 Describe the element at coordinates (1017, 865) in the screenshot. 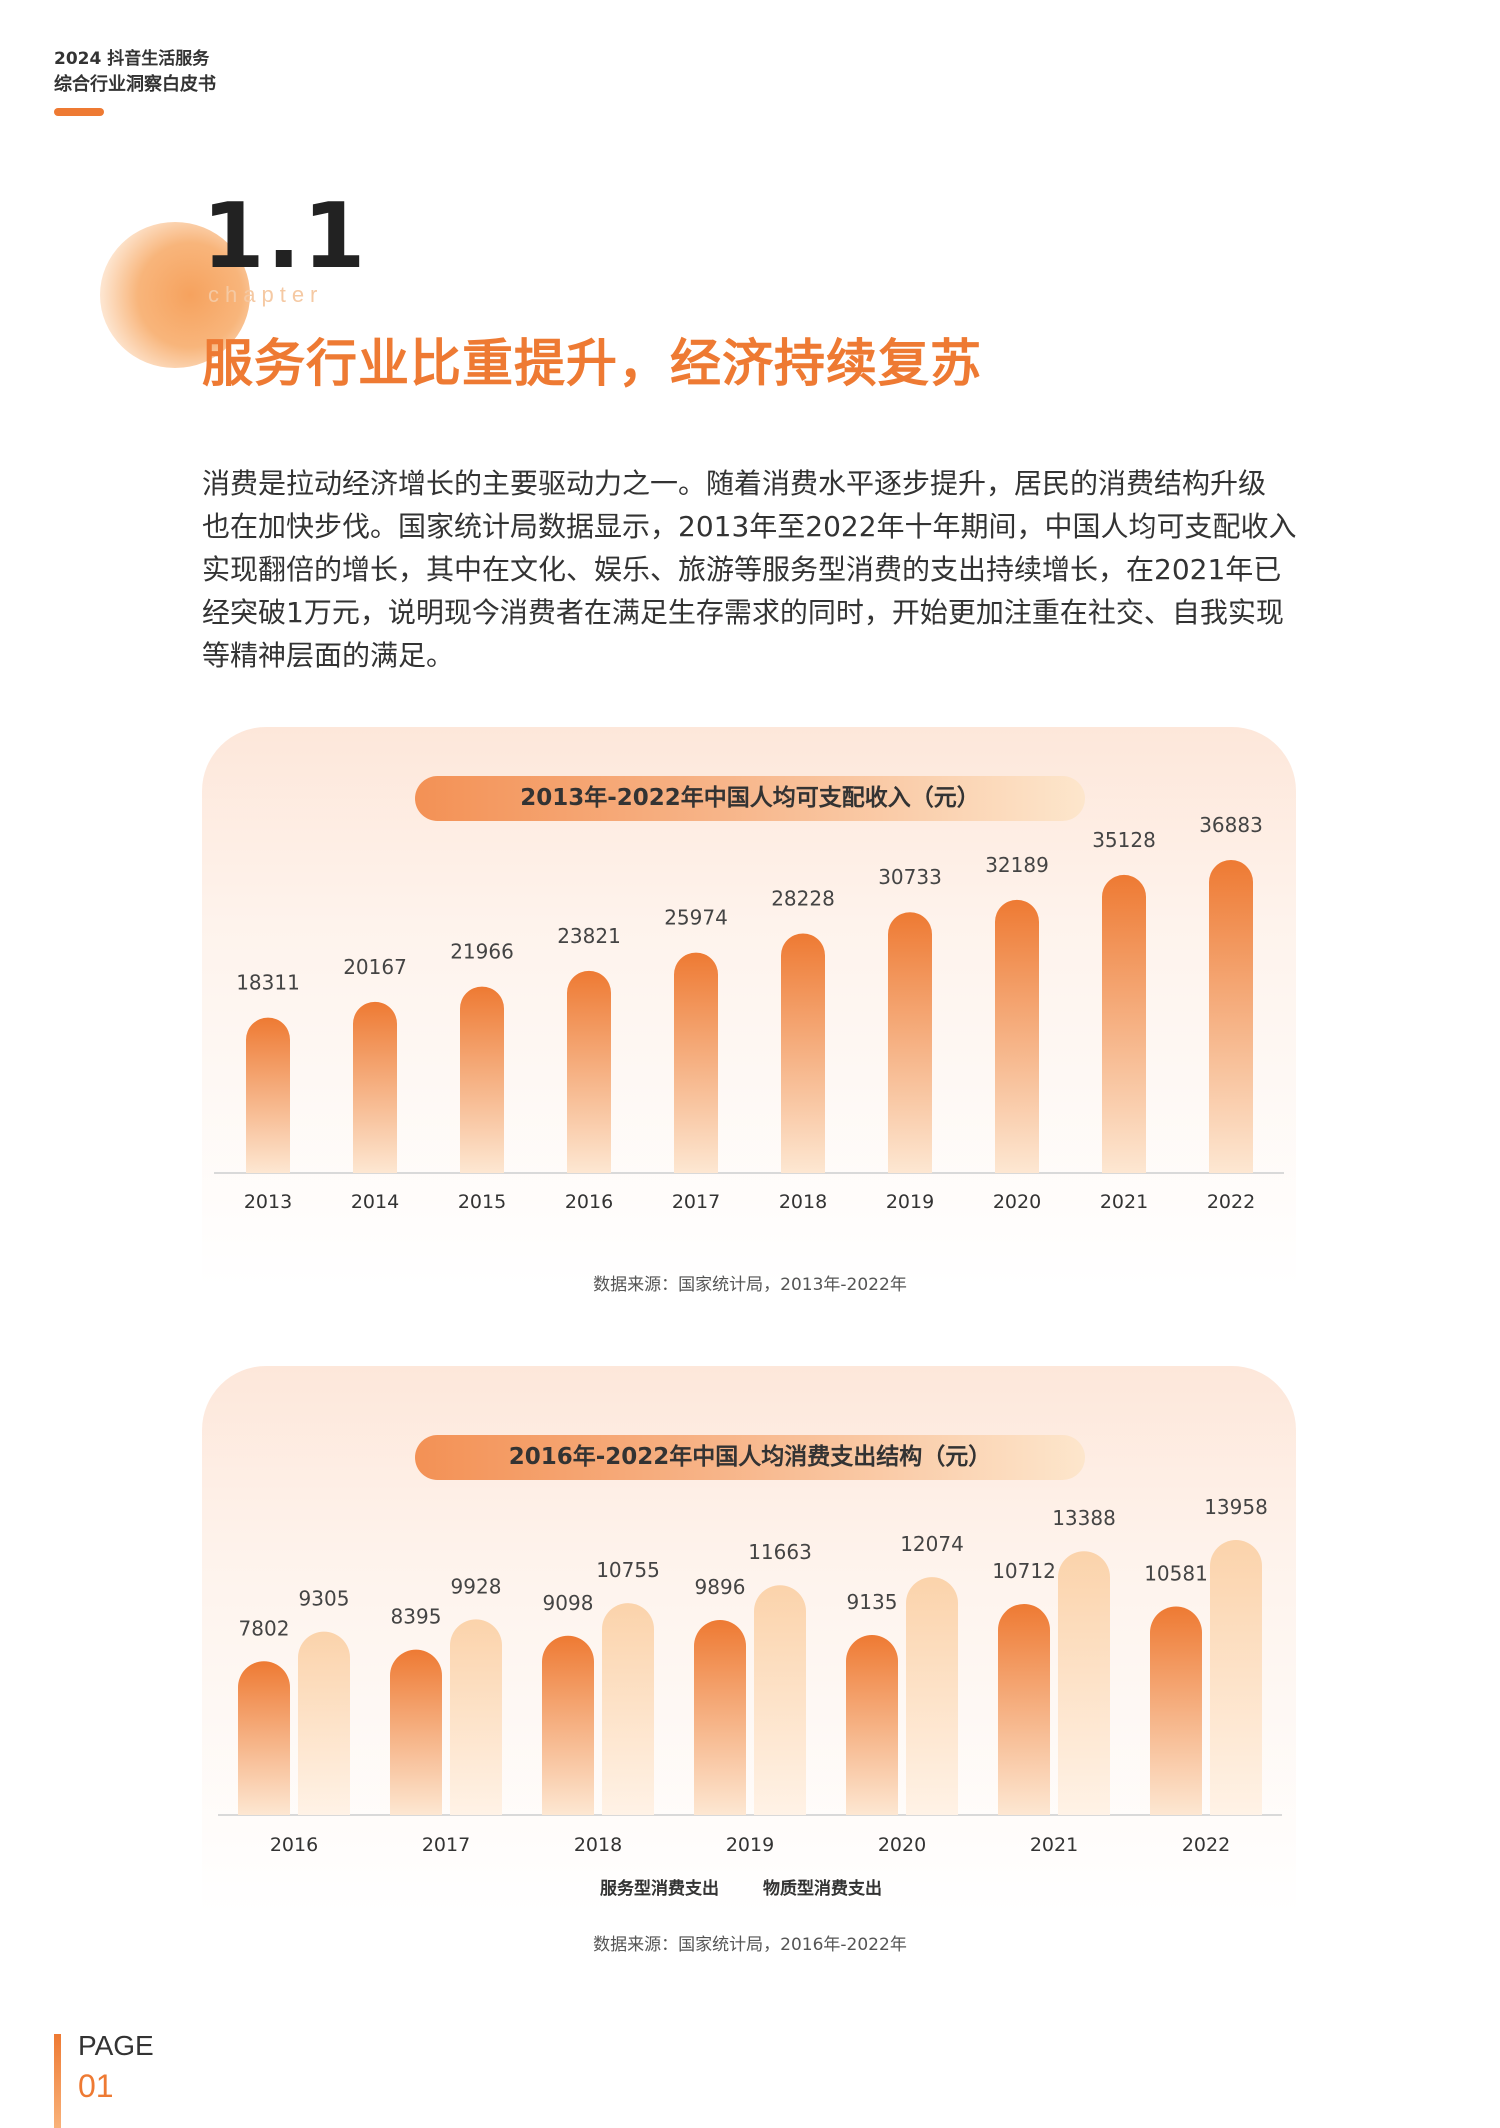

I see `income-data-label: 32189` at that location.